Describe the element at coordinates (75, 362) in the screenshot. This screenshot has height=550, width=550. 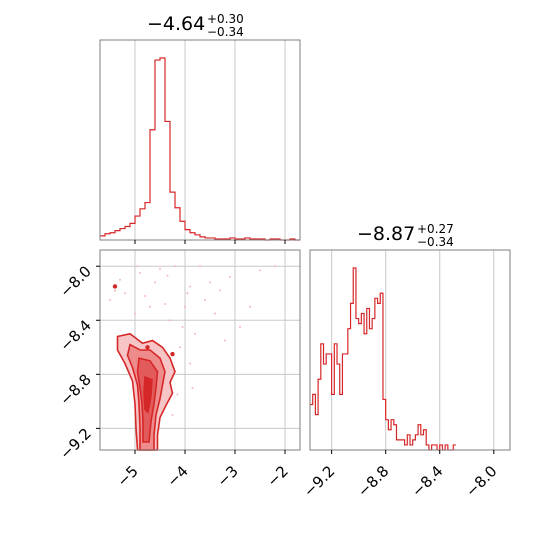
I see `density-2d-y-tick-labels: −8.0 −8.4 −8.8 −9.2` at that location.